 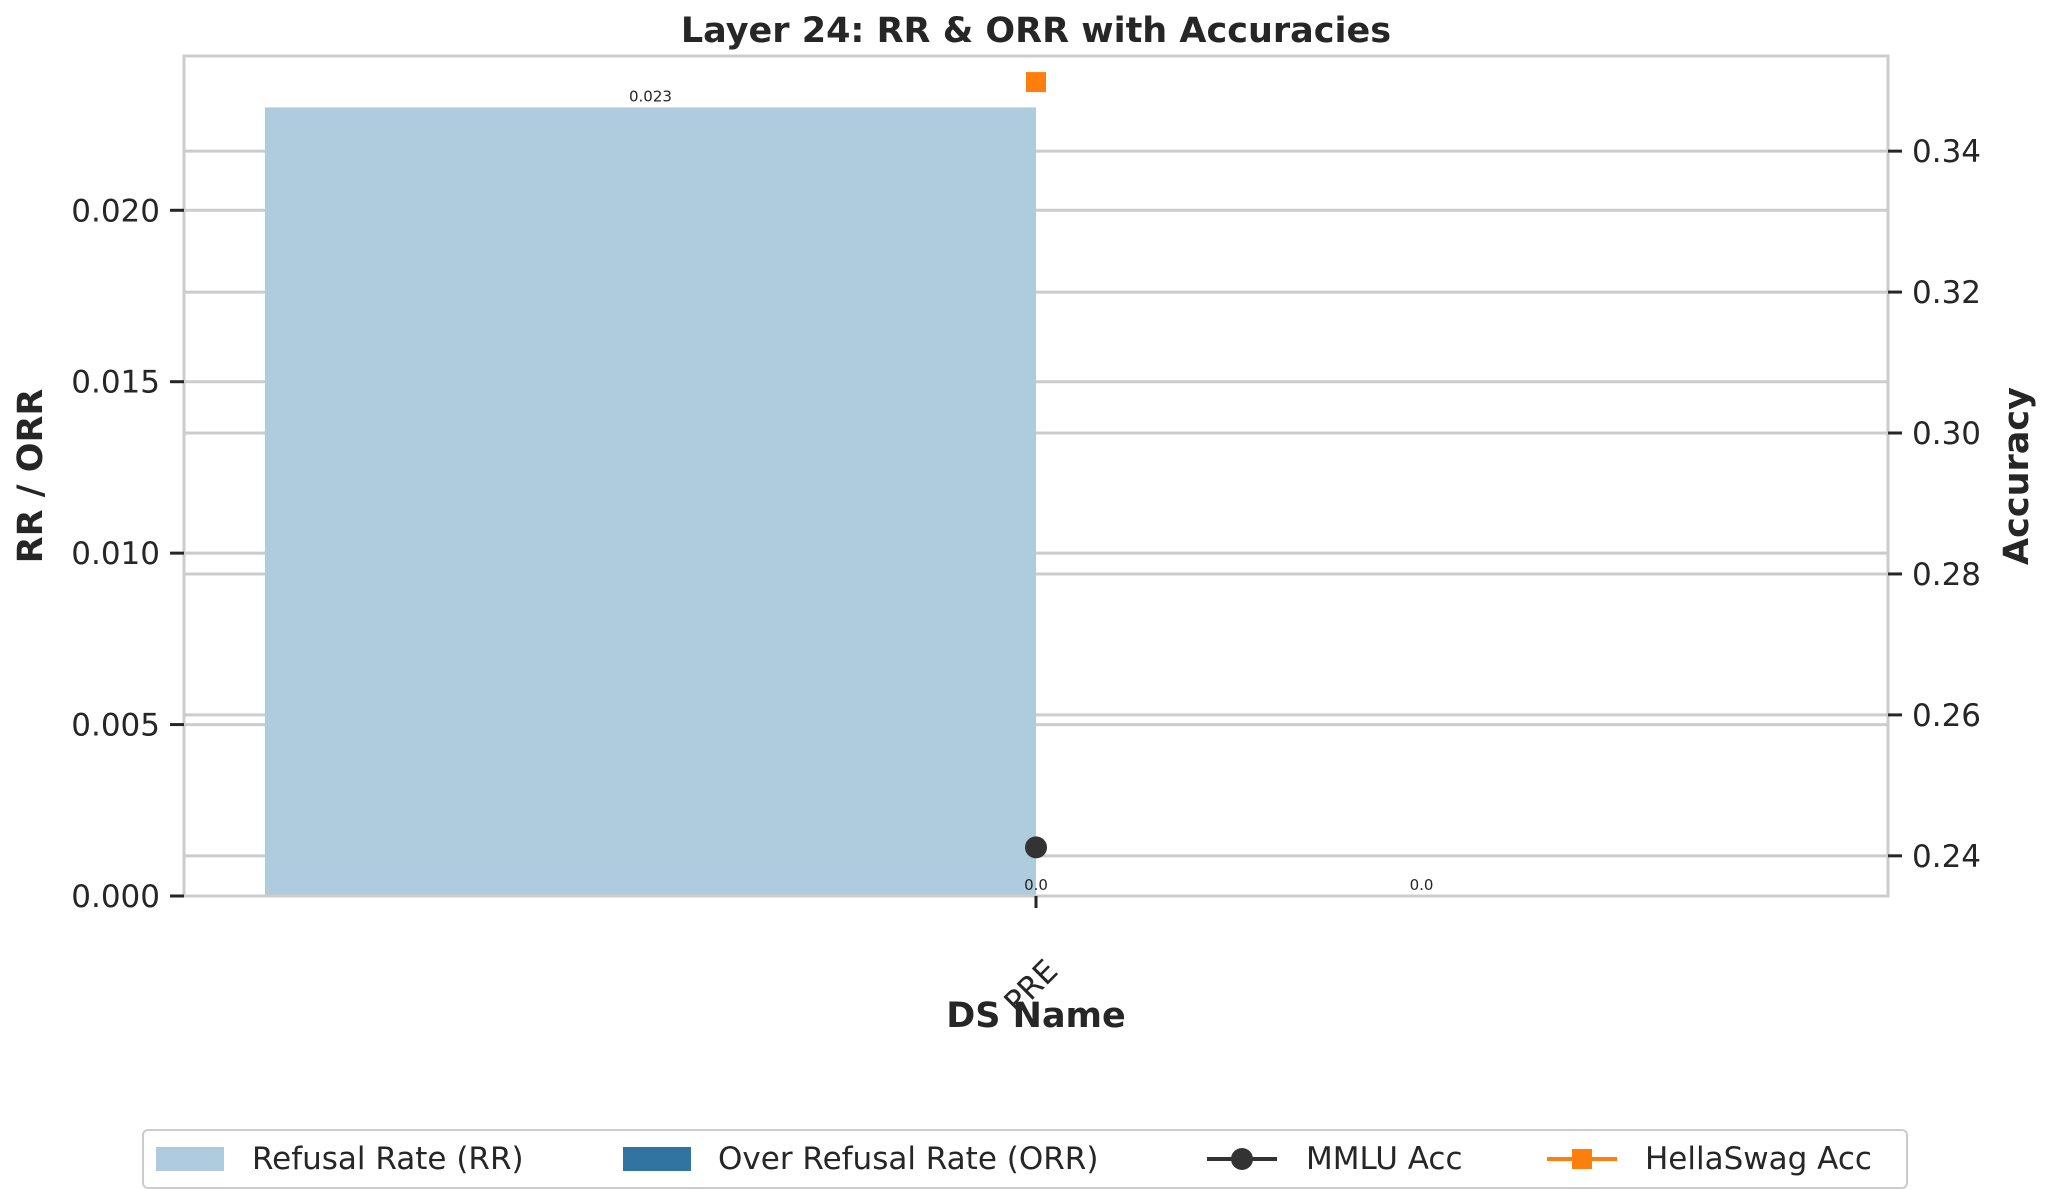 I want to click on left-axis: 0.000 0.005 0.010 0.015 0.020, so click(x=127, y=554).